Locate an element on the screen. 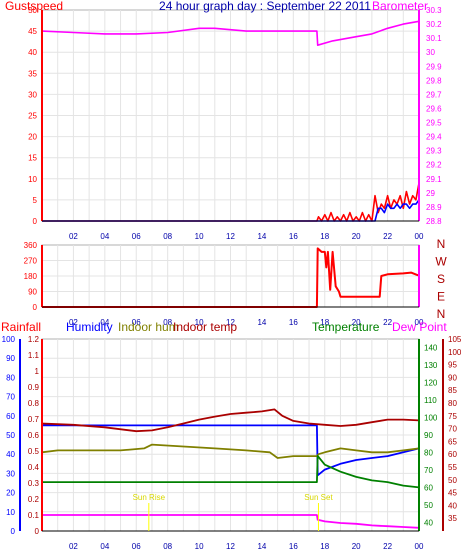  gustspeed-tick-label: 20 is located at coordinates (32, 137).